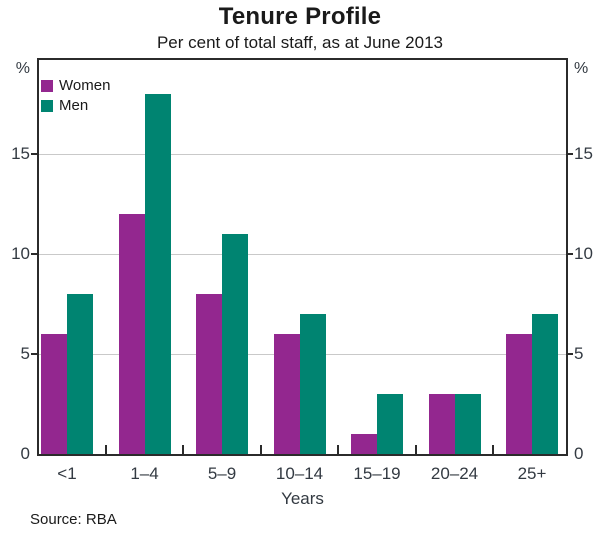 Image resolution: width=600 pixels, height=534 pixels. What do you see at coordinates (222, 473) in the screenshot?
I see `x-tick-label-5–9: 5–9` at bounding box center [222, 473].